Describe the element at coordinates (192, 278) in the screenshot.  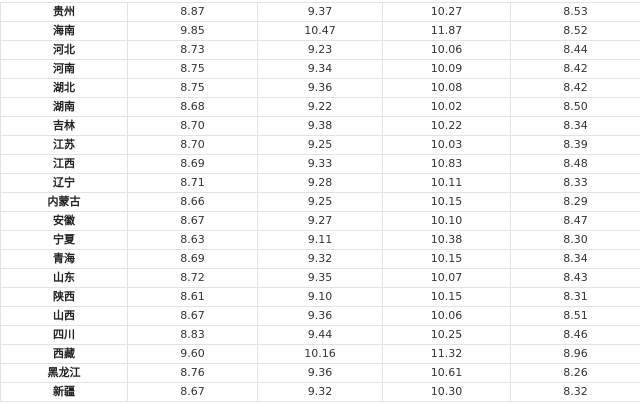
I see `value-cell: 8.72` at that location.